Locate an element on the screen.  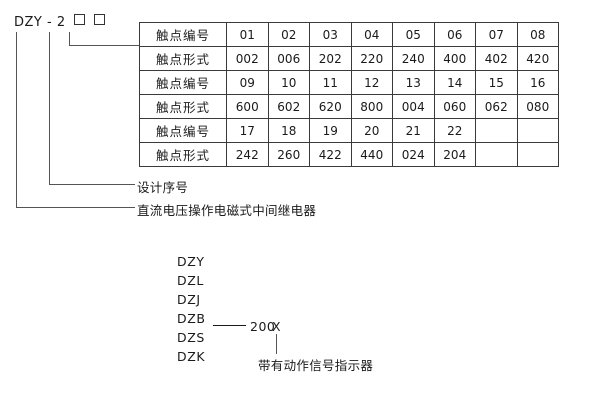
table-cell: 21 is located at coordinates (413, 130).